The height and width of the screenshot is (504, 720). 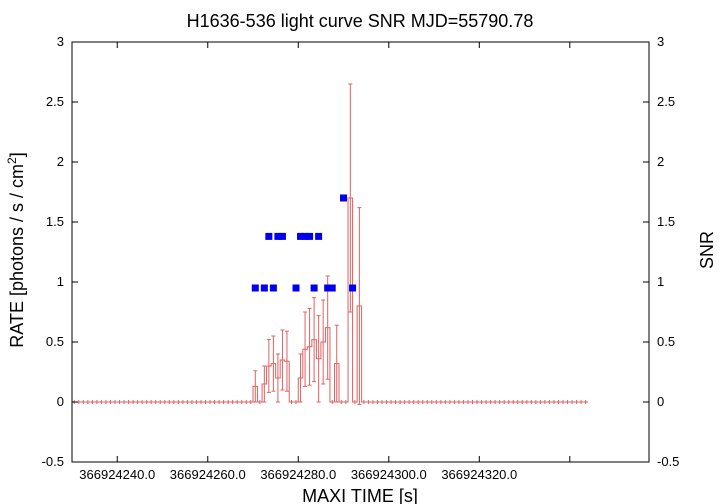 What do you see at coordinates (55, 221) in the screenshot?
I see `y-tick-label: 1.5` at bounding box center [55, 221].